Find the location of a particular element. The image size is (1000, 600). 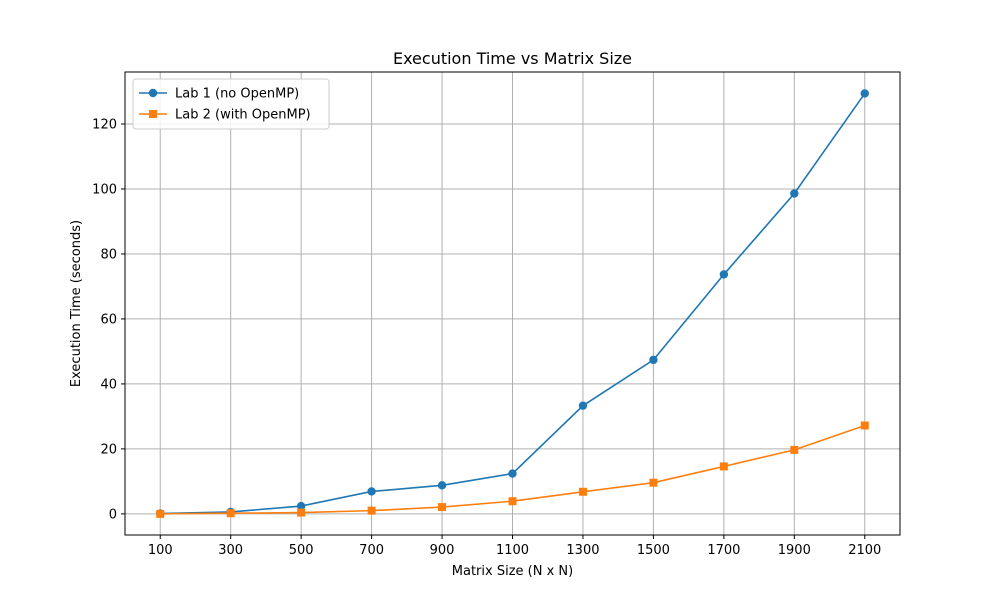

x-tick-label: 300 is located at coordinates (230, 550).